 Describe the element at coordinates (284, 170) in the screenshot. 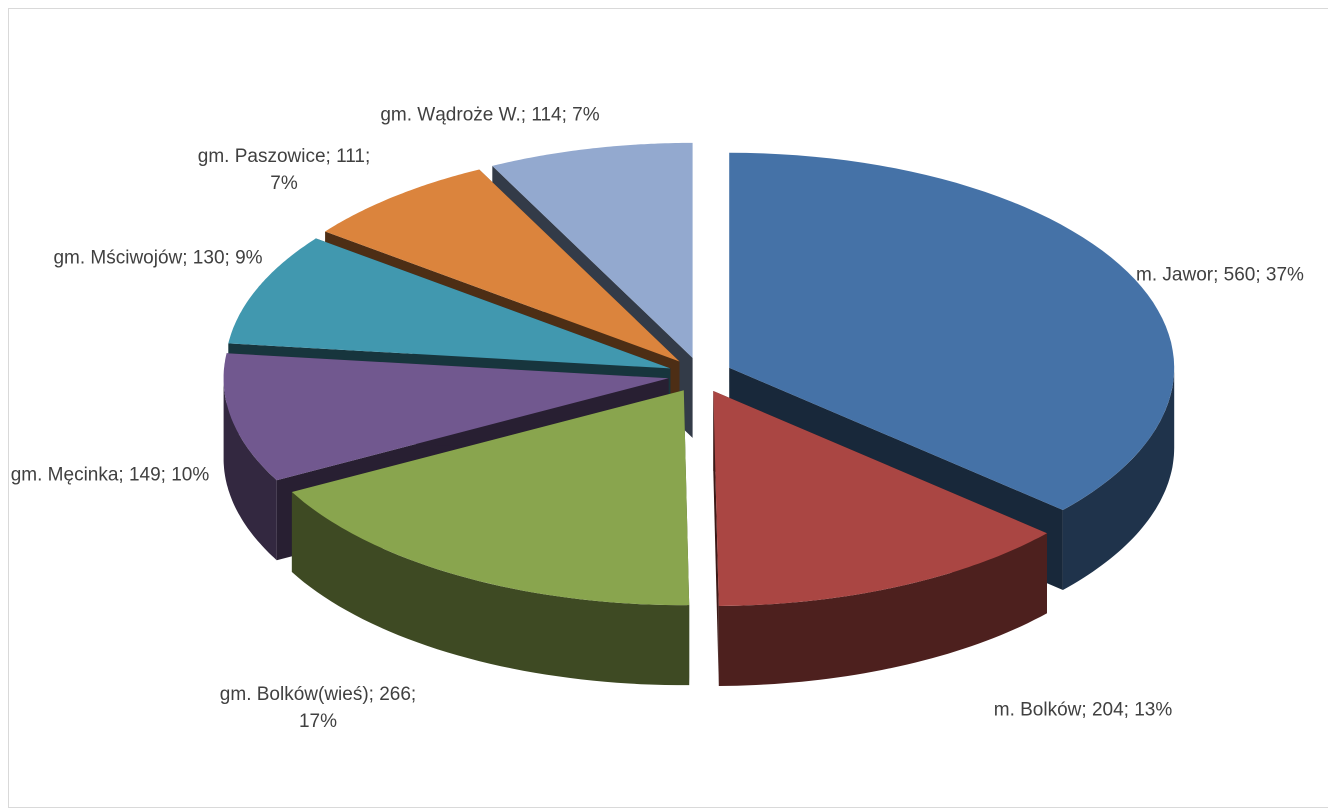

I see `data-label: gm. Paszowice; 111; 7%` at that location.